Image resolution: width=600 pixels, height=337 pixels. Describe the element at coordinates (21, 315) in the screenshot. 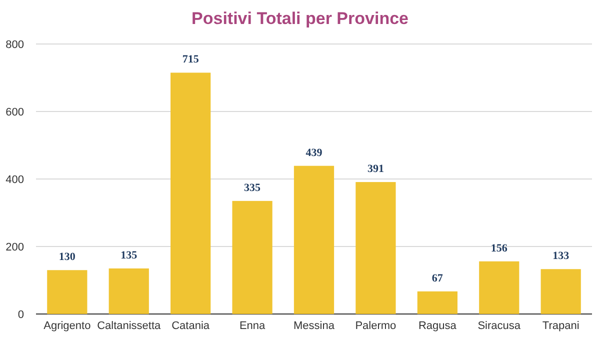

I see `y-tick-label: 0` at that location.